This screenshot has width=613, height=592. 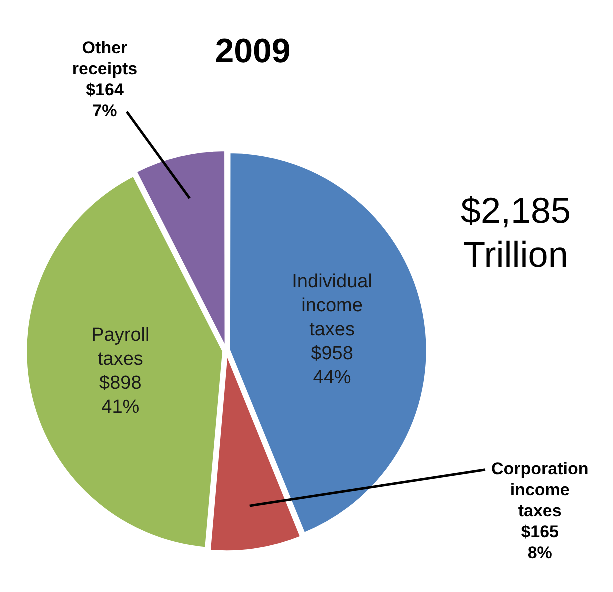 What do you see at coordinates (516, 232) in the screenshot?
I see `text: $2,185 Trillion` at bounding box center [516, 232].